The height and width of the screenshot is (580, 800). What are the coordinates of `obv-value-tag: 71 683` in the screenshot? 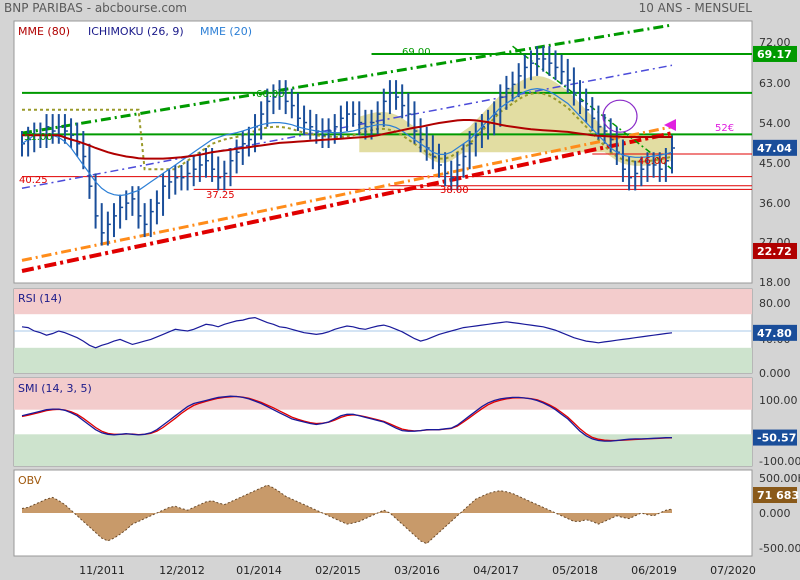 It's located at (776, 495).